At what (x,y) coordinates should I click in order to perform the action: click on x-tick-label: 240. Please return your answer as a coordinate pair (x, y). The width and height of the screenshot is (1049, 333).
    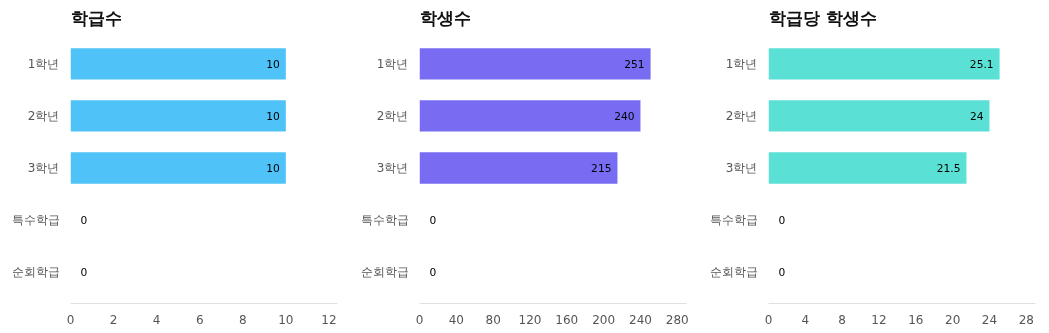
    Looking at the image, I should click on (640, 319).